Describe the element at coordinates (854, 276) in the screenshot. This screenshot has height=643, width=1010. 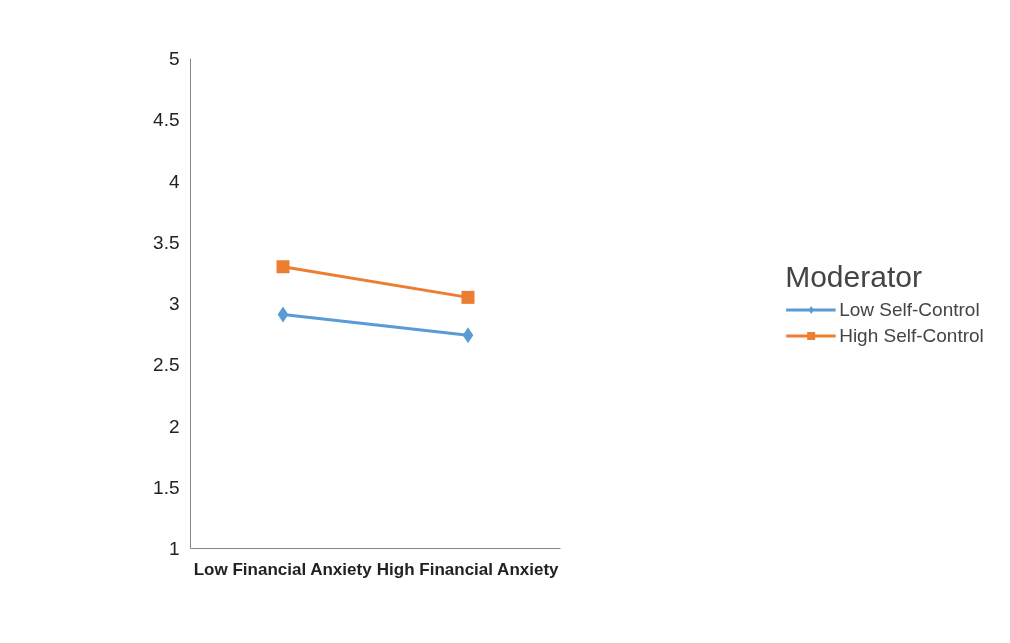
I see `legend-title: Moderator` at that location.